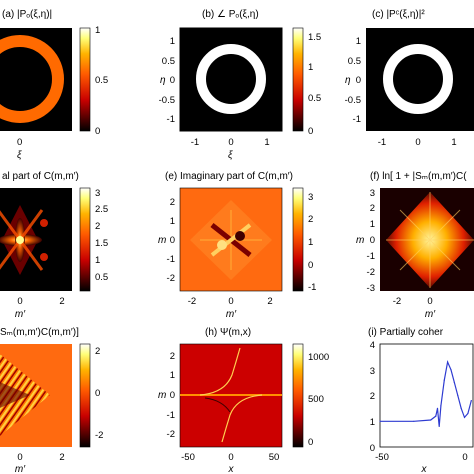 The image size is (474, 474). I want to click on panel-d-xtick: 0, so click(19, 301).